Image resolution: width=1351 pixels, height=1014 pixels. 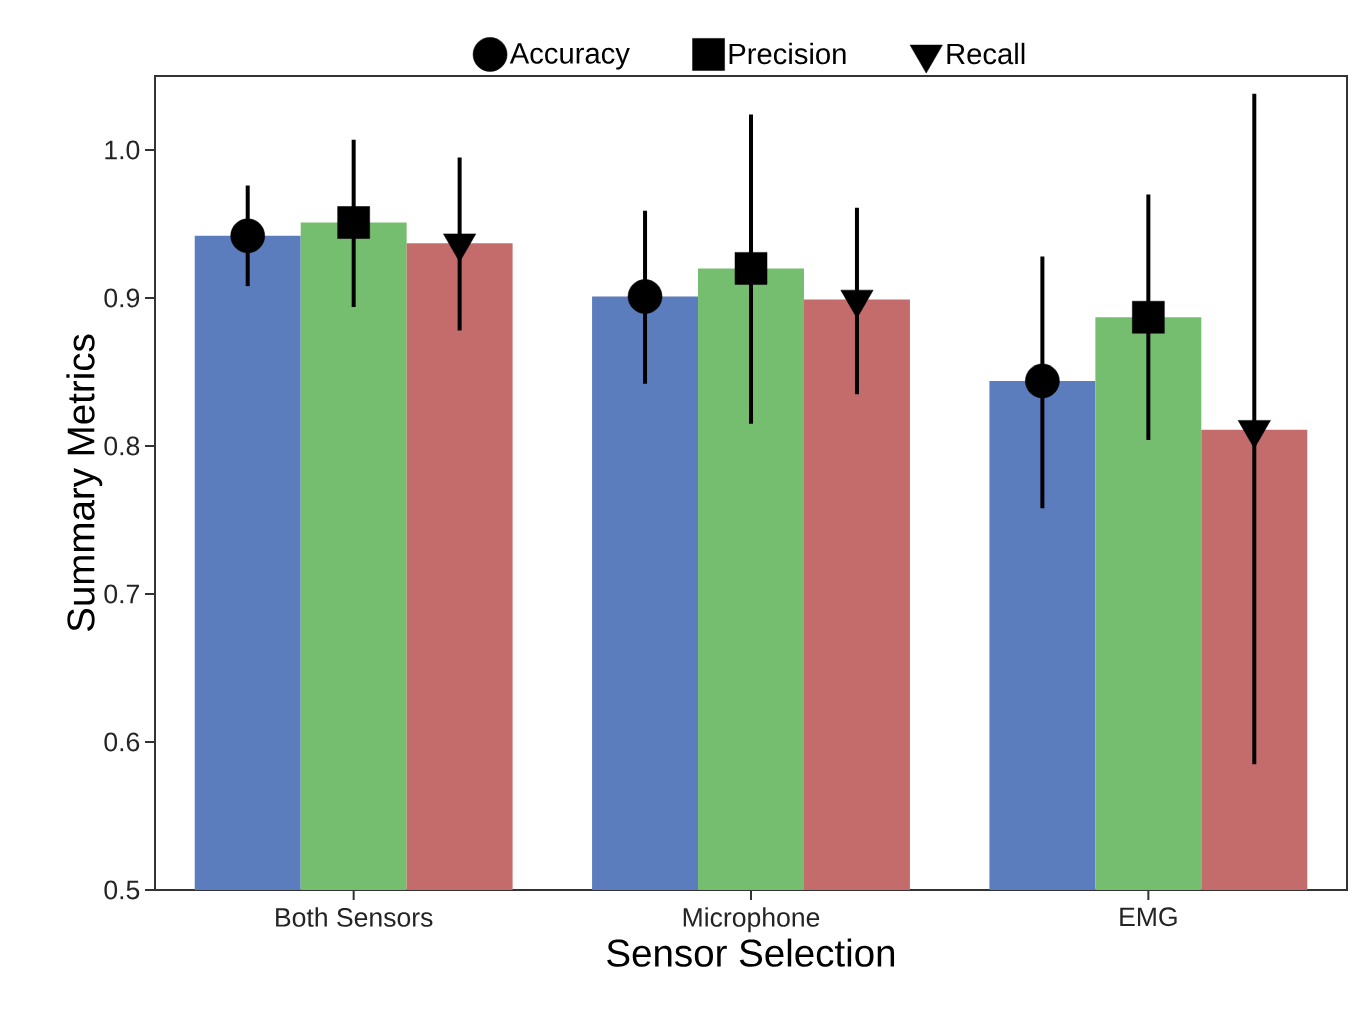 I want to click on y-tick-label: 0.8, so click(x=122, y=446).